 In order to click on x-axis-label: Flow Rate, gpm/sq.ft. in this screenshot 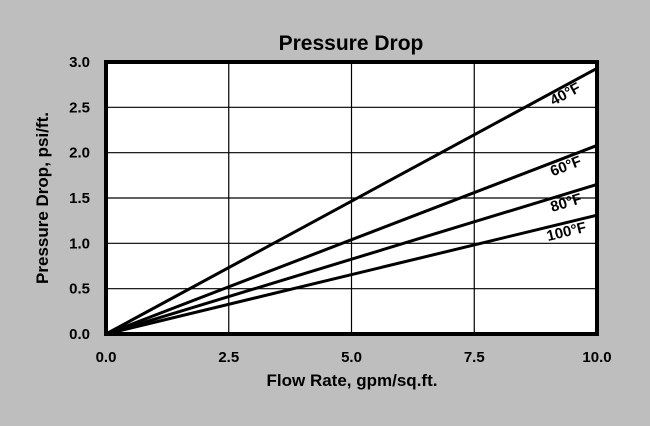, I will do `click(352, 380)`.